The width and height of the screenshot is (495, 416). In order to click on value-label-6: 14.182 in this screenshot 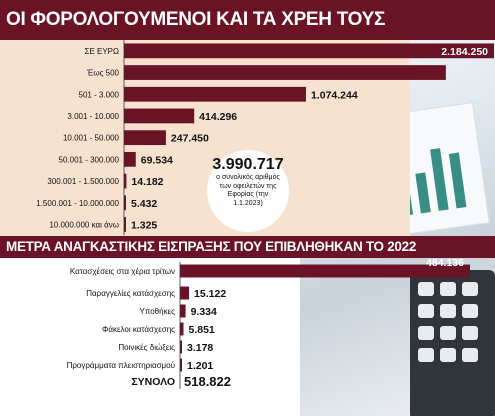, I will do `click(147, 182)`.